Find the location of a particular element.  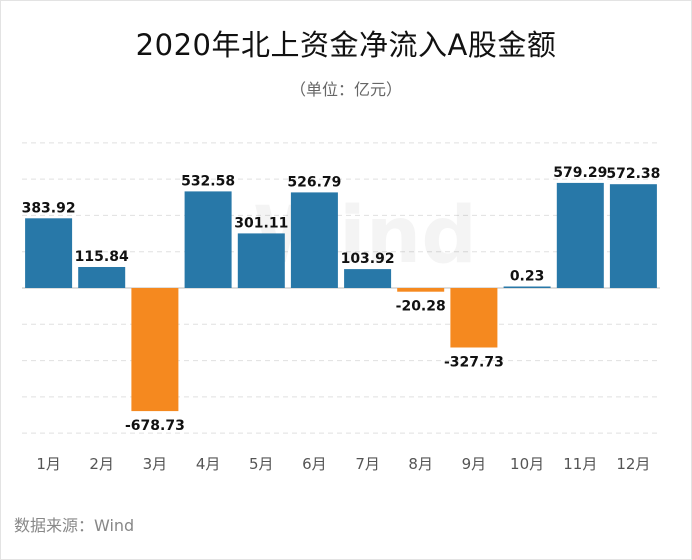

x-tick-10月: 10月 is located at coordinates (527, 464).